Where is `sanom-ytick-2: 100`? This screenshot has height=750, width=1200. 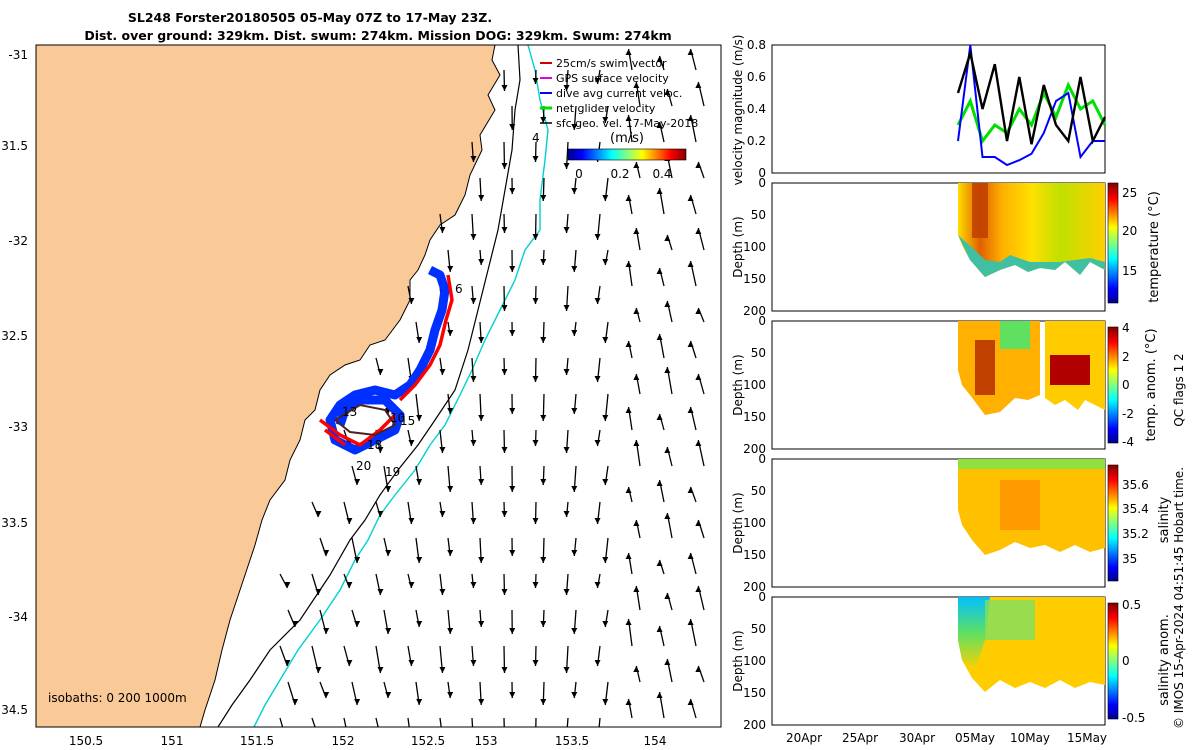
sanom-ytick-2: 100 is located at coordinates (754, 661).